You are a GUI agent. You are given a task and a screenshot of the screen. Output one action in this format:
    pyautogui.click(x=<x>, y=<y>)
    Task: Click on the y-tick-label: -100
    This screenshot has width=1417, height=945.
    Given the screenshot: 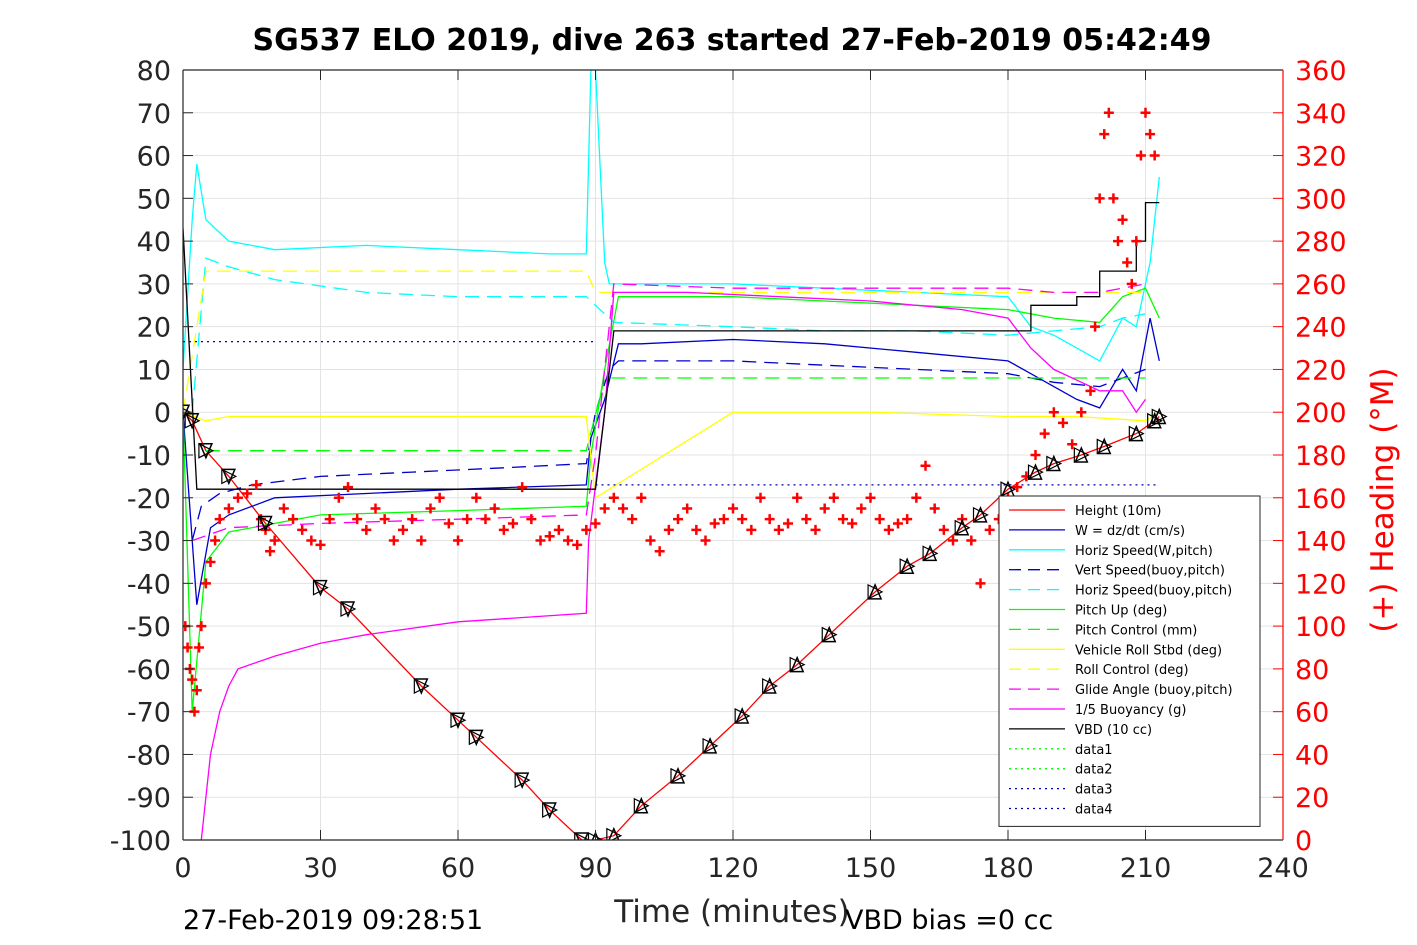 What is the action you would take?
    pyautogui.click(x=140, y=841)
    